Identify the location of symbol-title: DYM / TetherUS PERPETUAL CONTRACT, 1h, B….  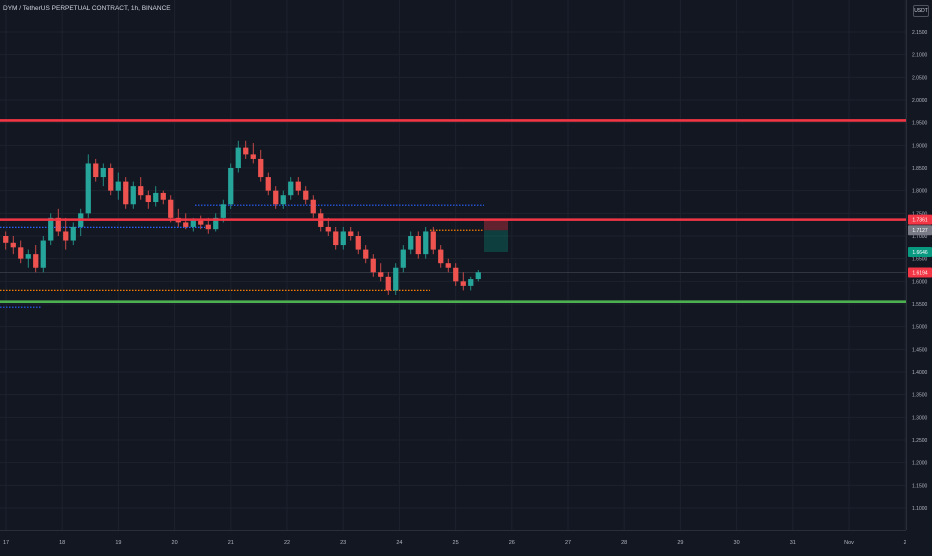
(87, 8).